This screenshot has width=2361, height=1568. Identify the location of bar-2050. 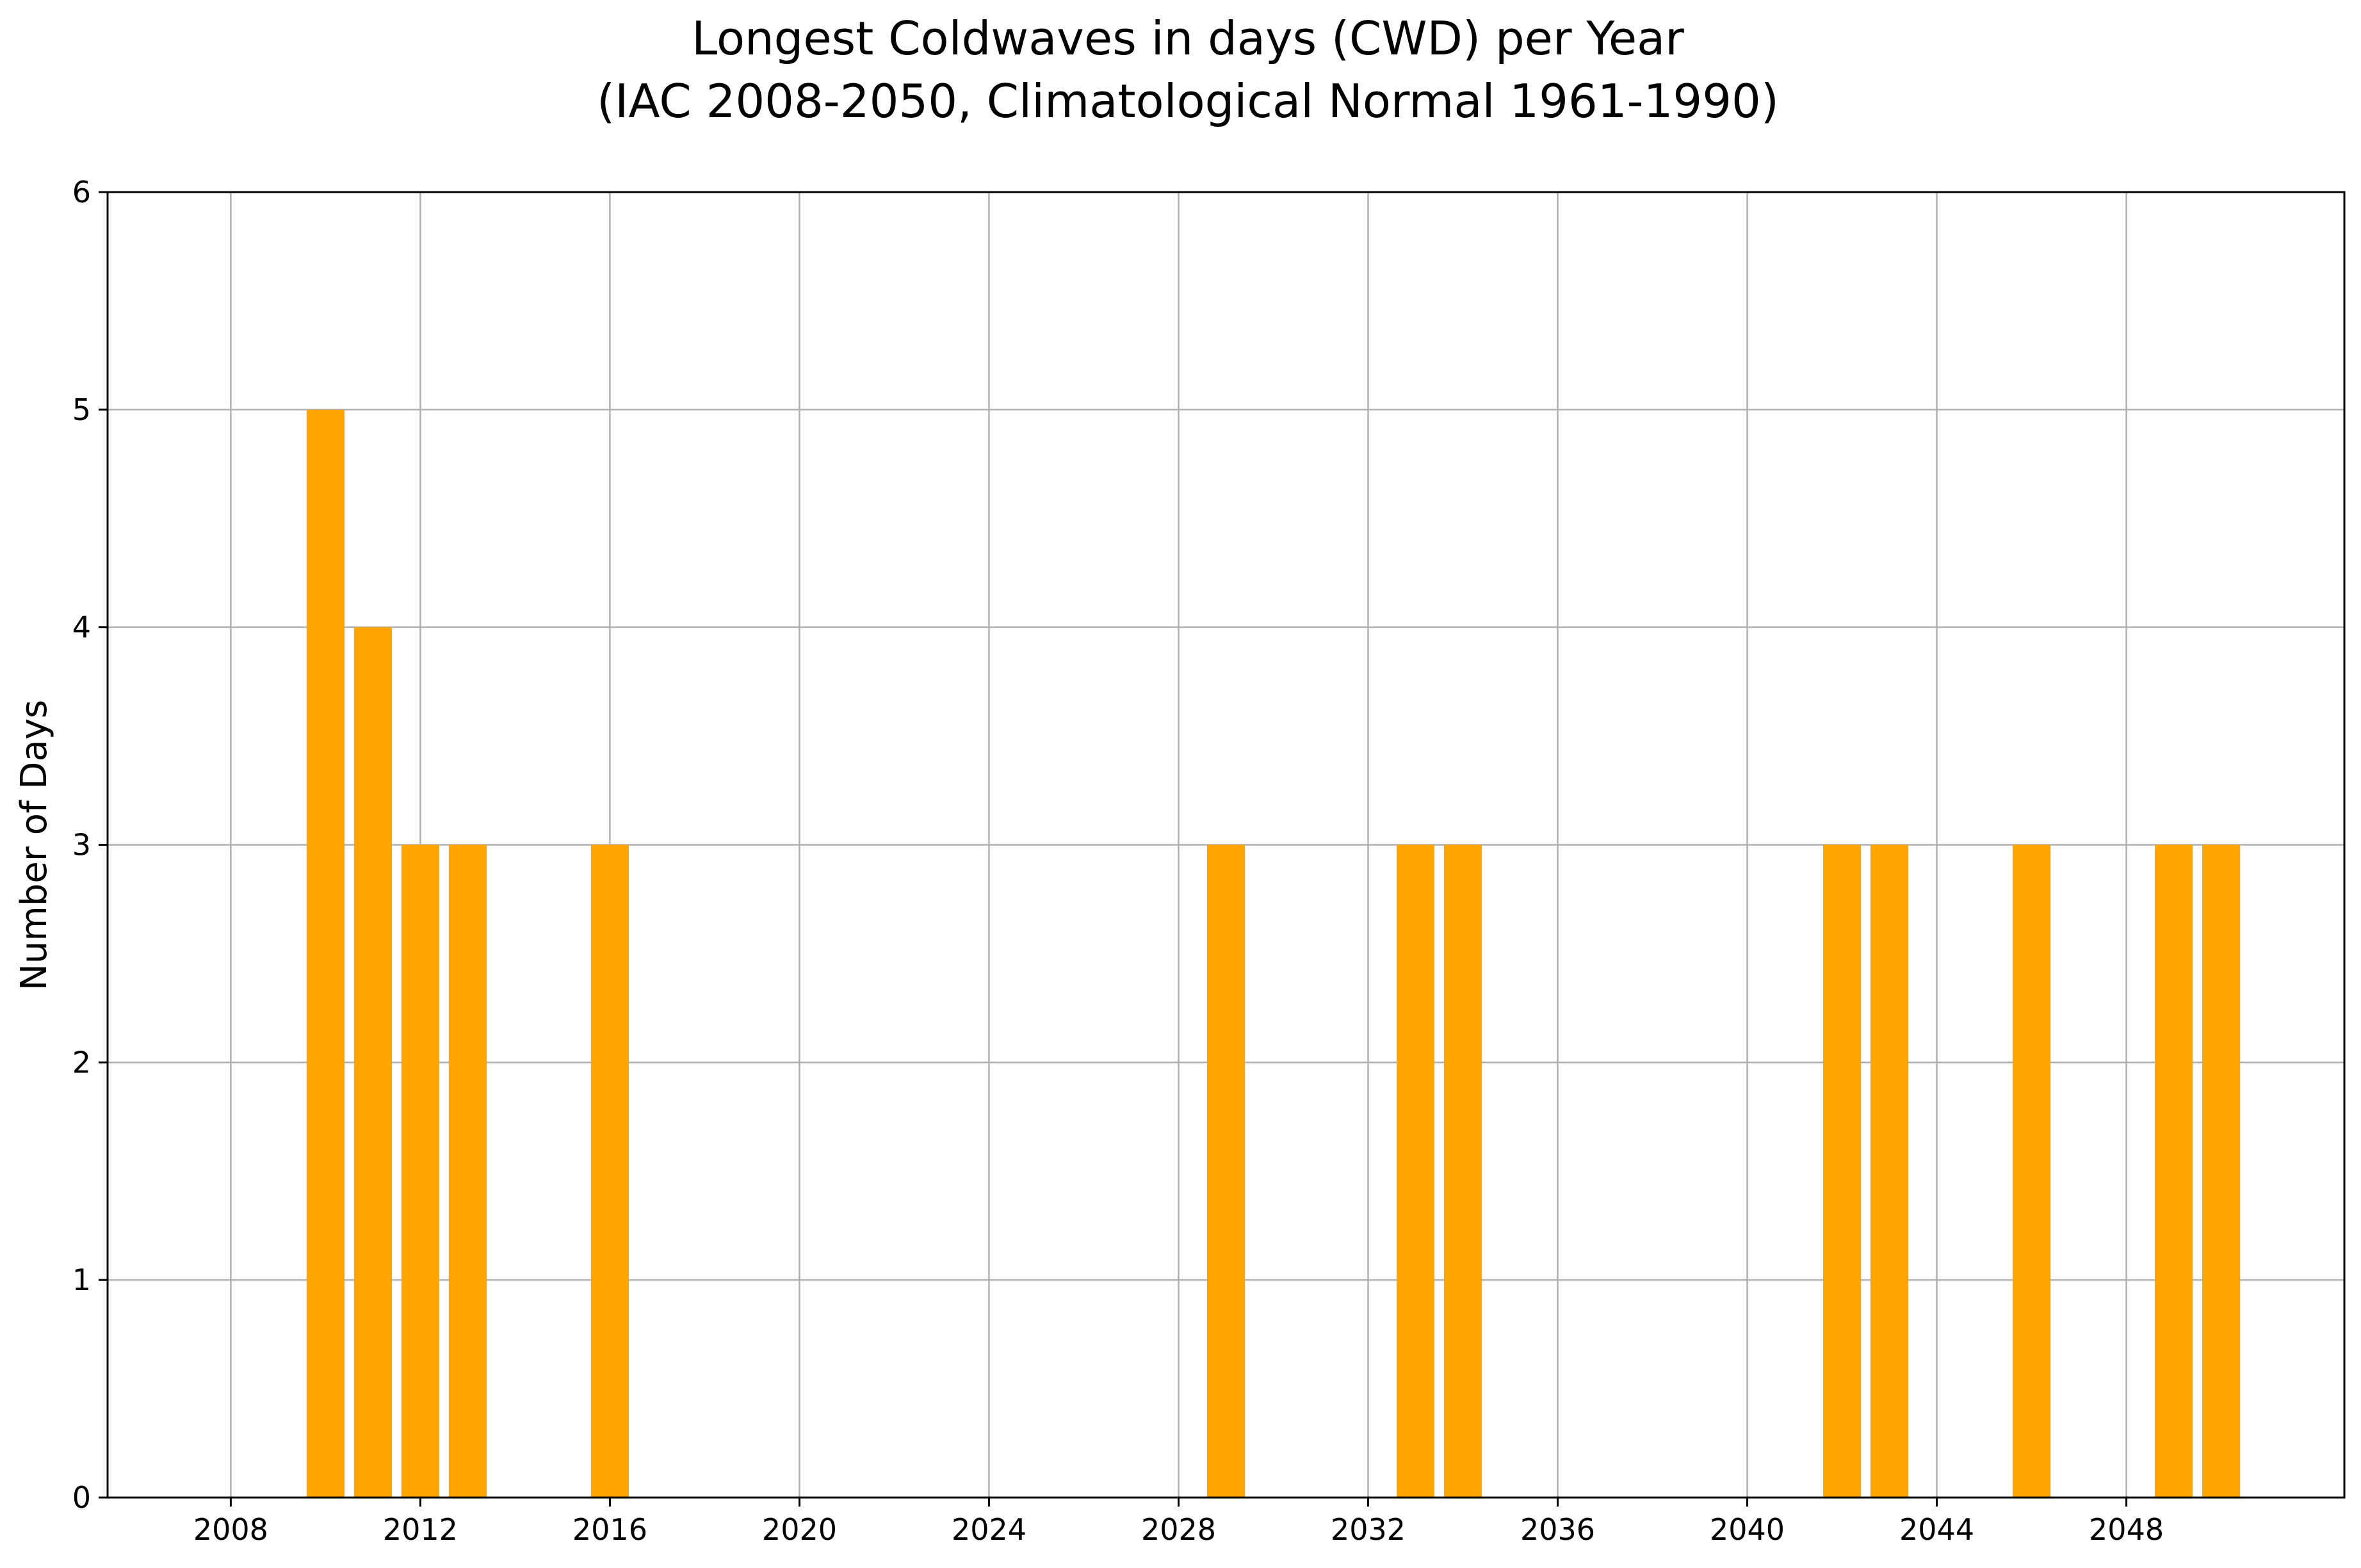
(2221, 1171).